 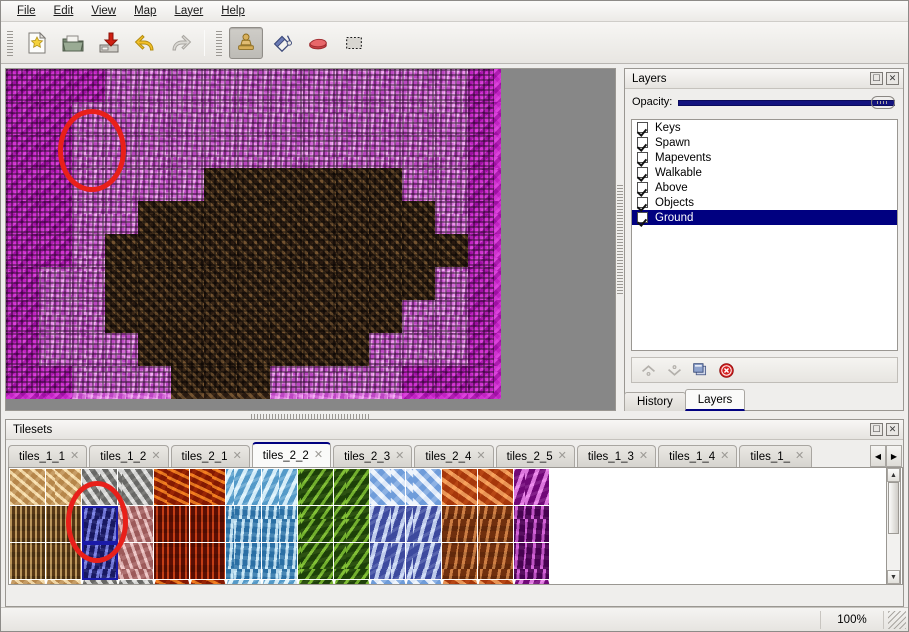 I want to click on undo-button, so click(x=145, y=43).